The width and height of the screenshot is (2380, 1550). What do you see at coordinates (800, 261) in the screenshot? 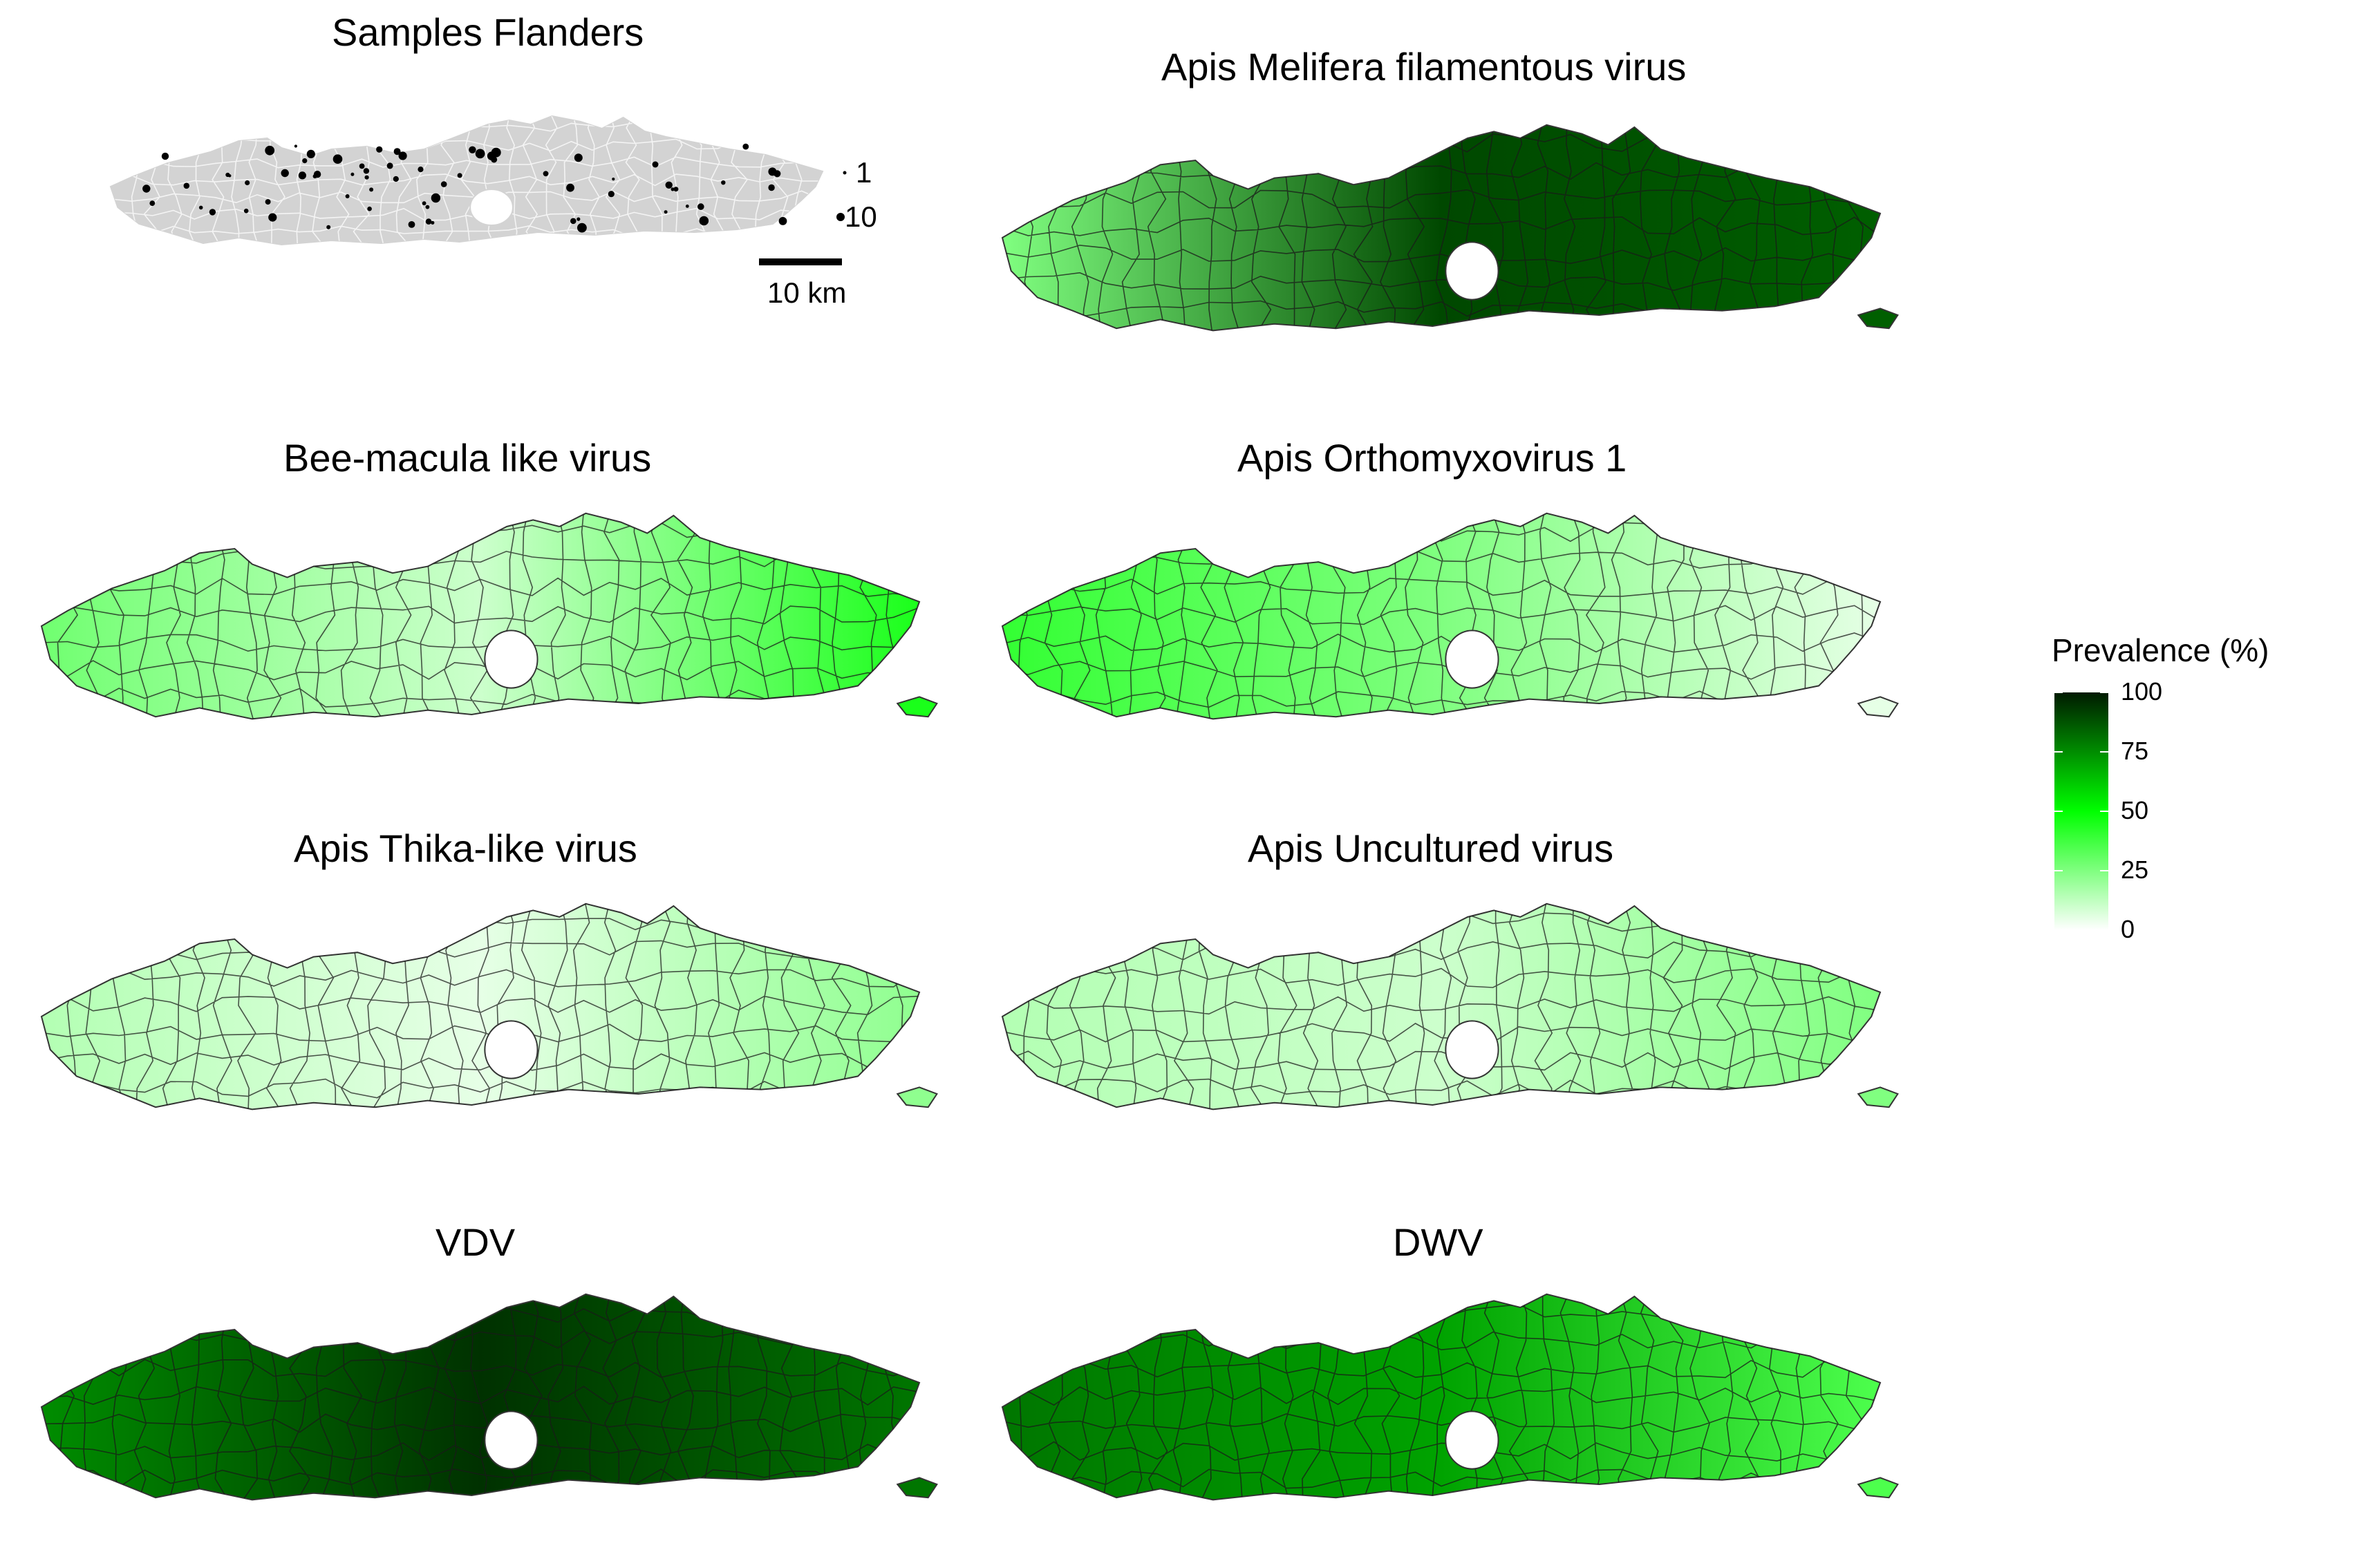
I see `scale-bar` at bounding box center [800, 261].